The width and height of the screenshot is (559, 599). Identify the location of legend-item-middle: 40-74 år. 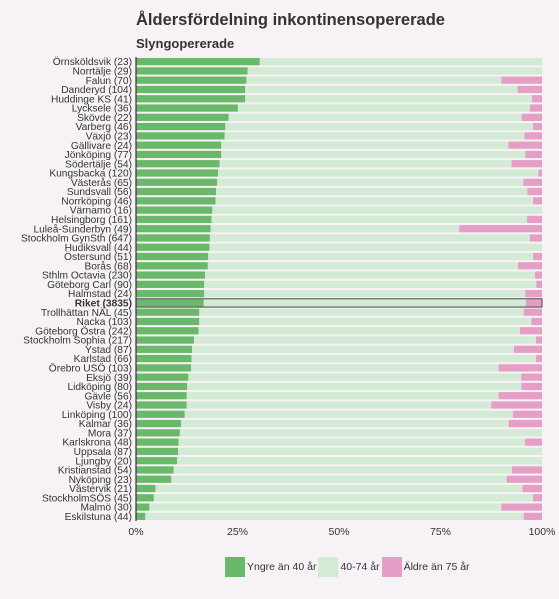
(349, 567).